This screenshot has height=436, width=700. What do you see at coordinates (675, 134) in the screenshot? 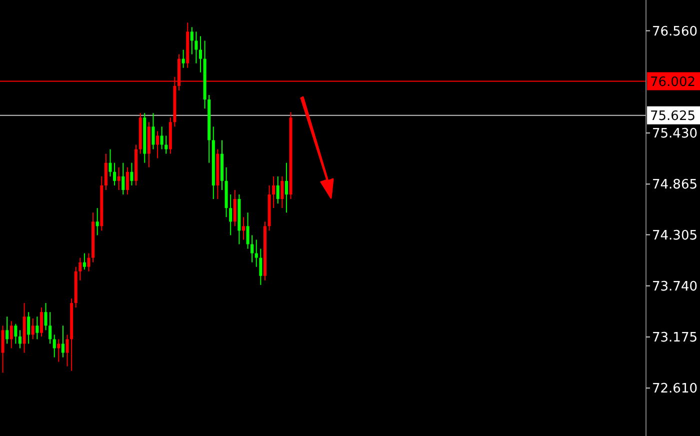
I see `y-tick-label: 75.430` at bounding box center [675, 134].